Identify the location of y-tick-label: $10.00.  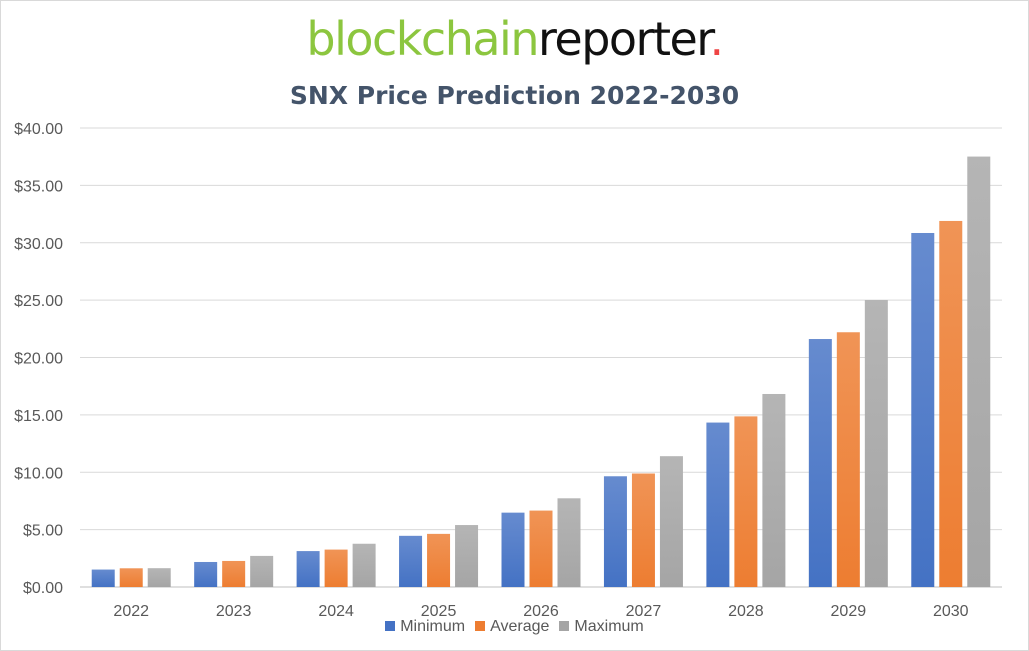
(38, 473).